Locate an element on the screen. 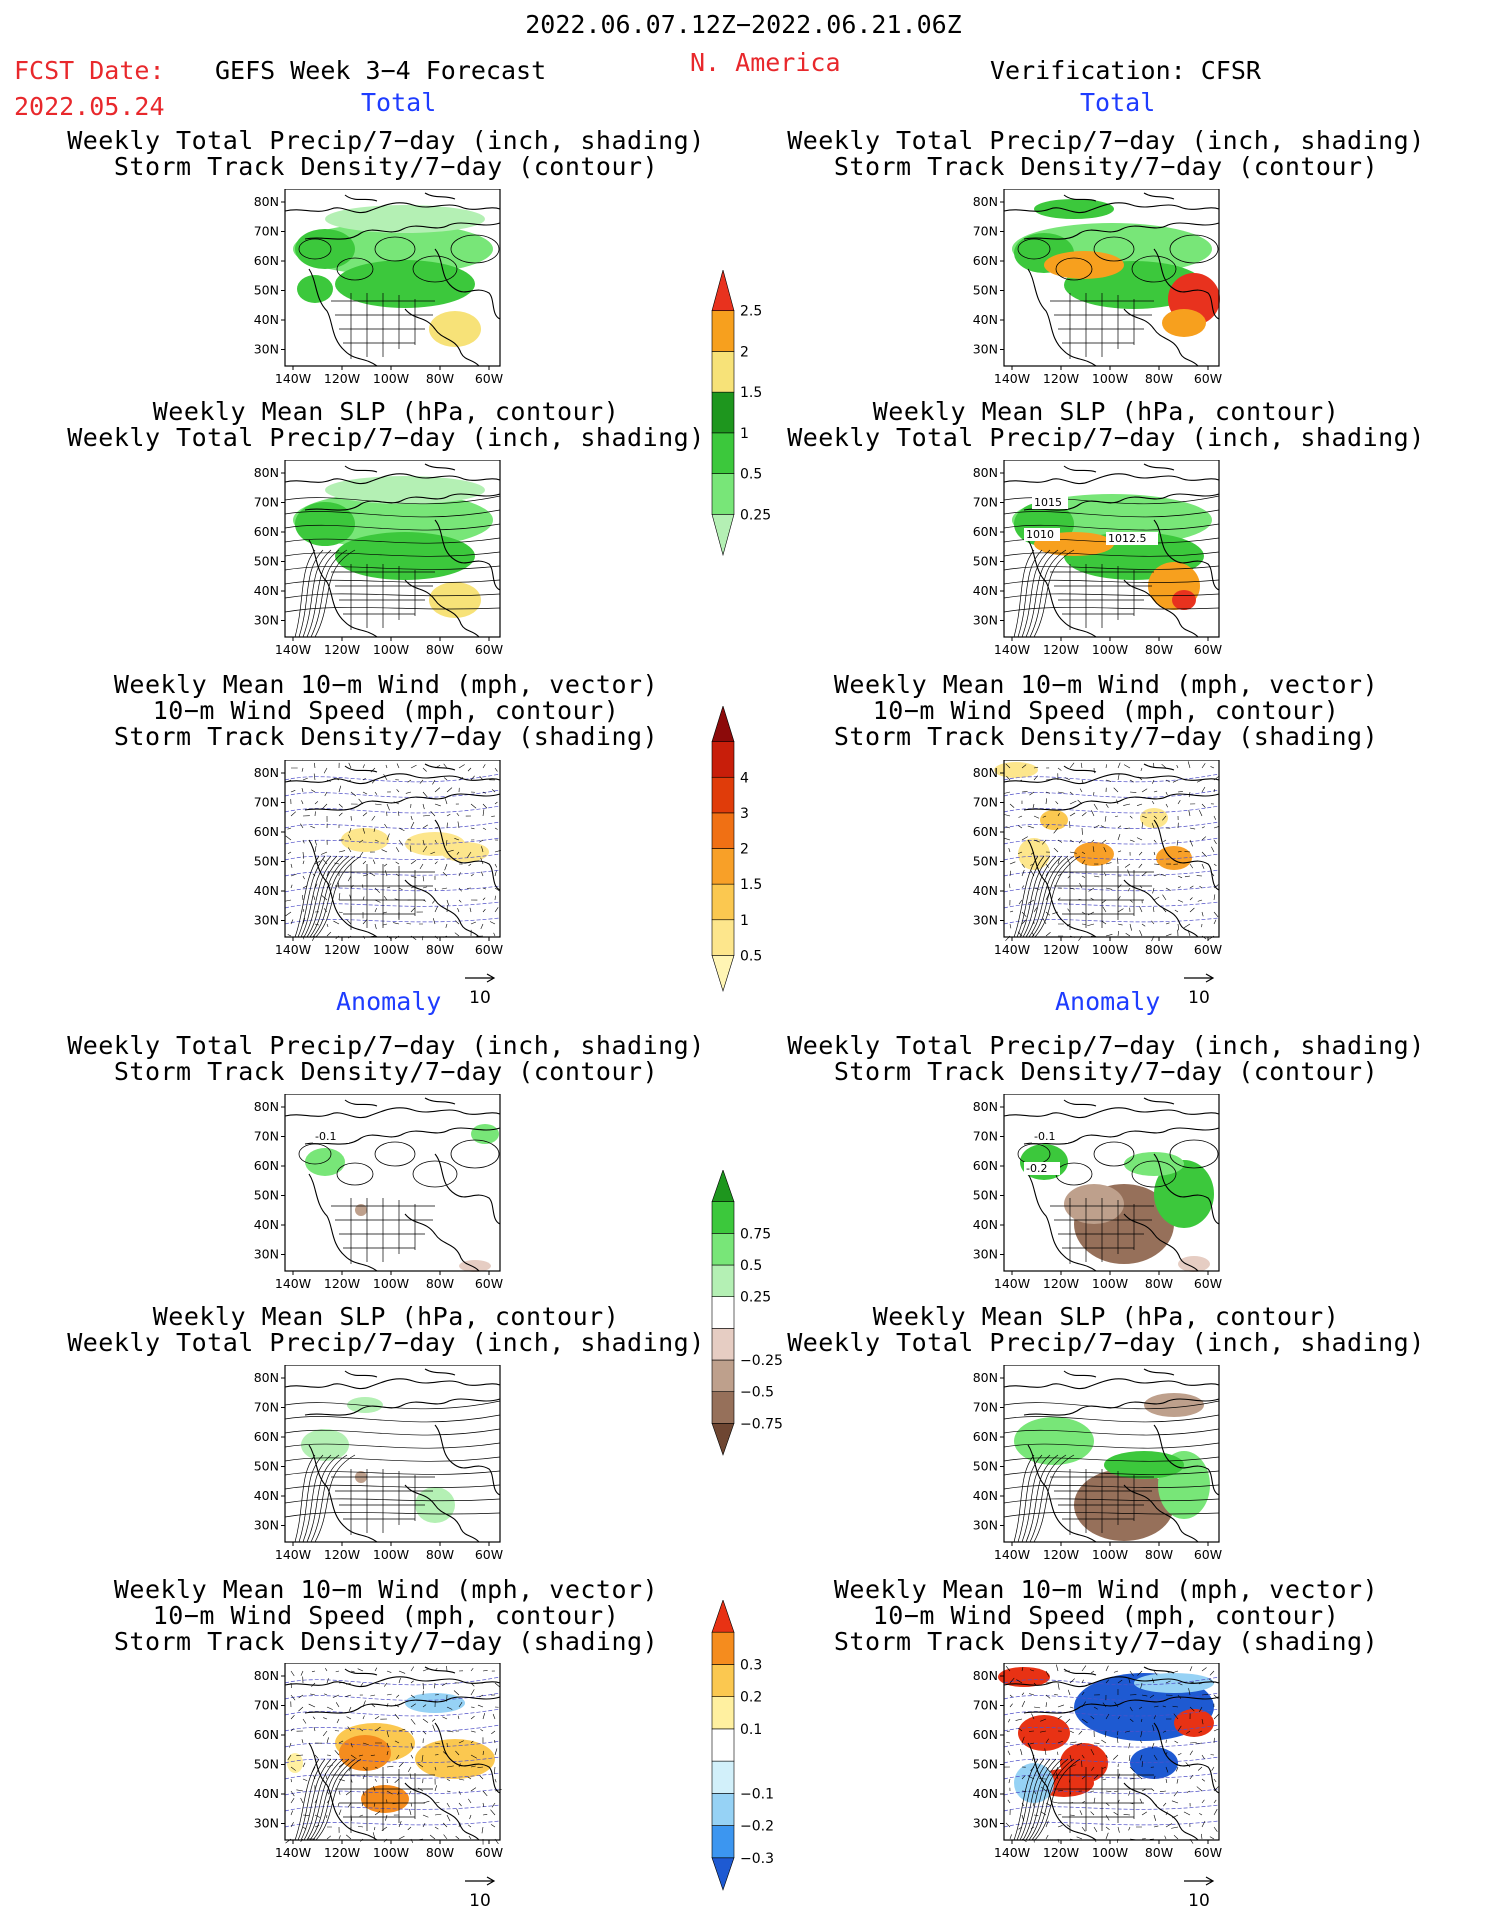  map-panel-r3-c2: 80N 70N 60N 50N 40N 30N 140W 120W 100W 80W 60W is located at coordinates (1101, 878).